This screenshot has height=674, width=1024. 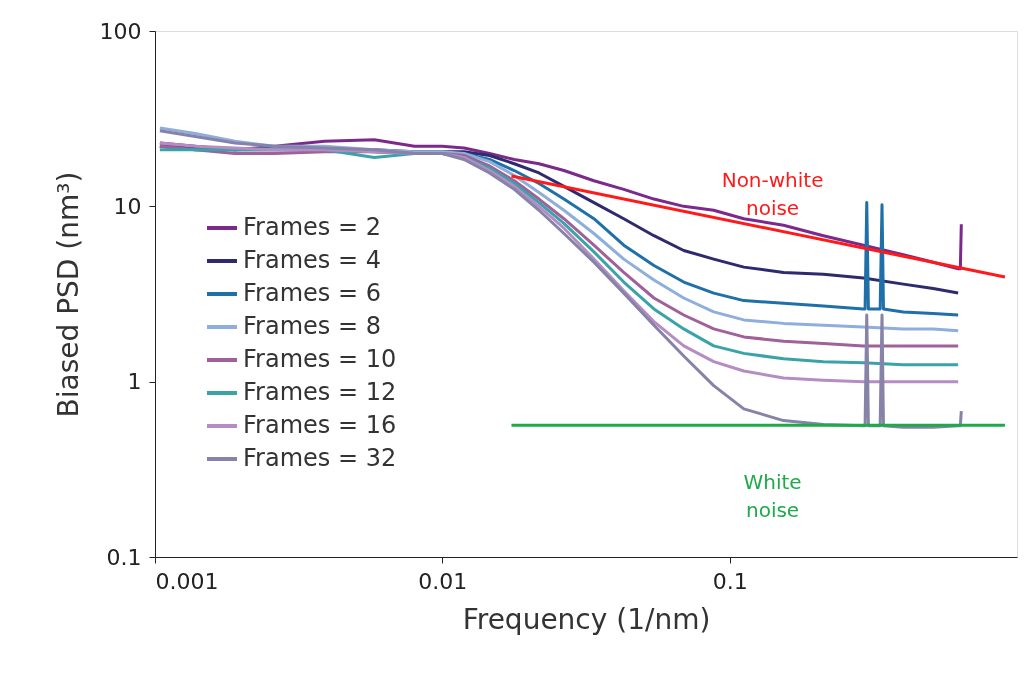 I want to click on x-axis-title: Frequency (1/nm), so click(x=586, y=619).